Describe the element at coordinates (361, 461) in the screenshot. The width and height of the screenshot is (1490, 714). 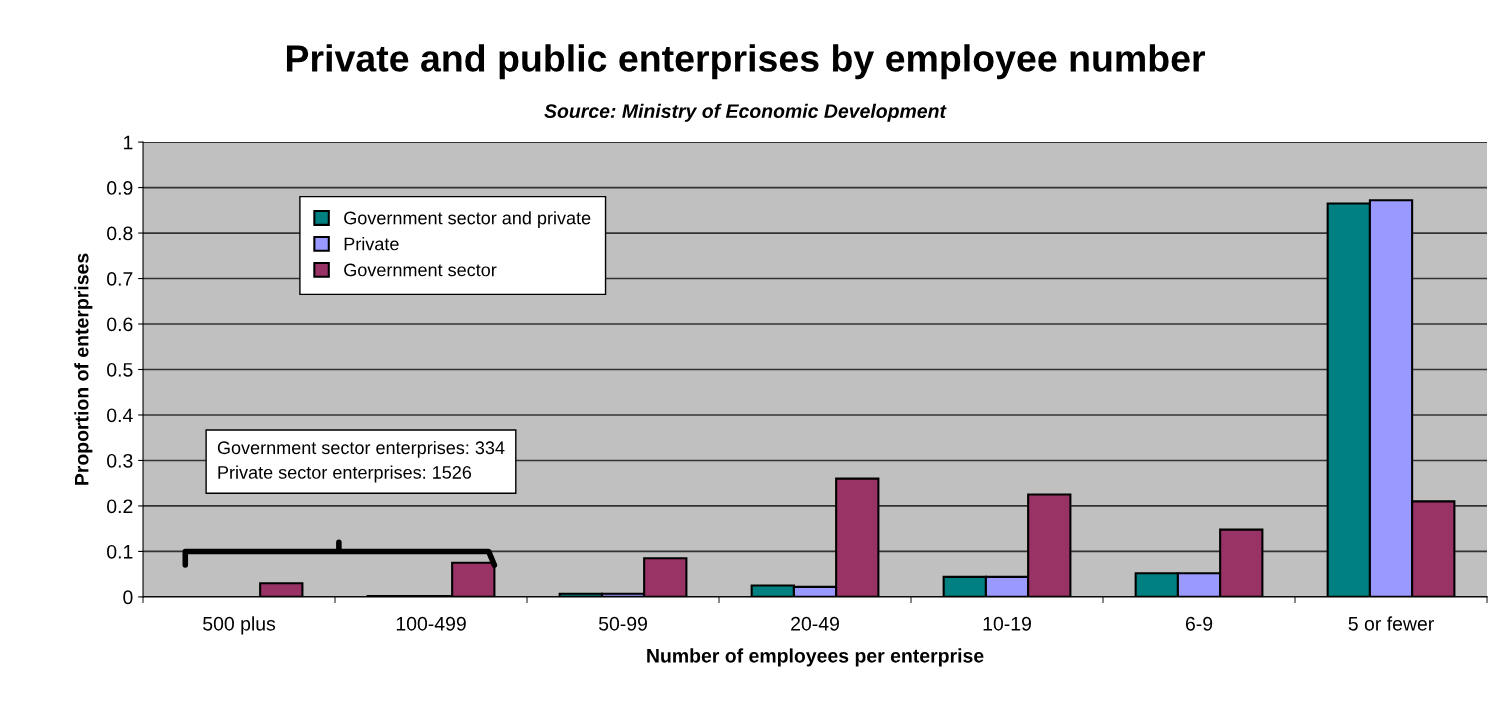
I see `annotation: Government sector enterprises: 334 Private sector enterprises: 1526` at that location.